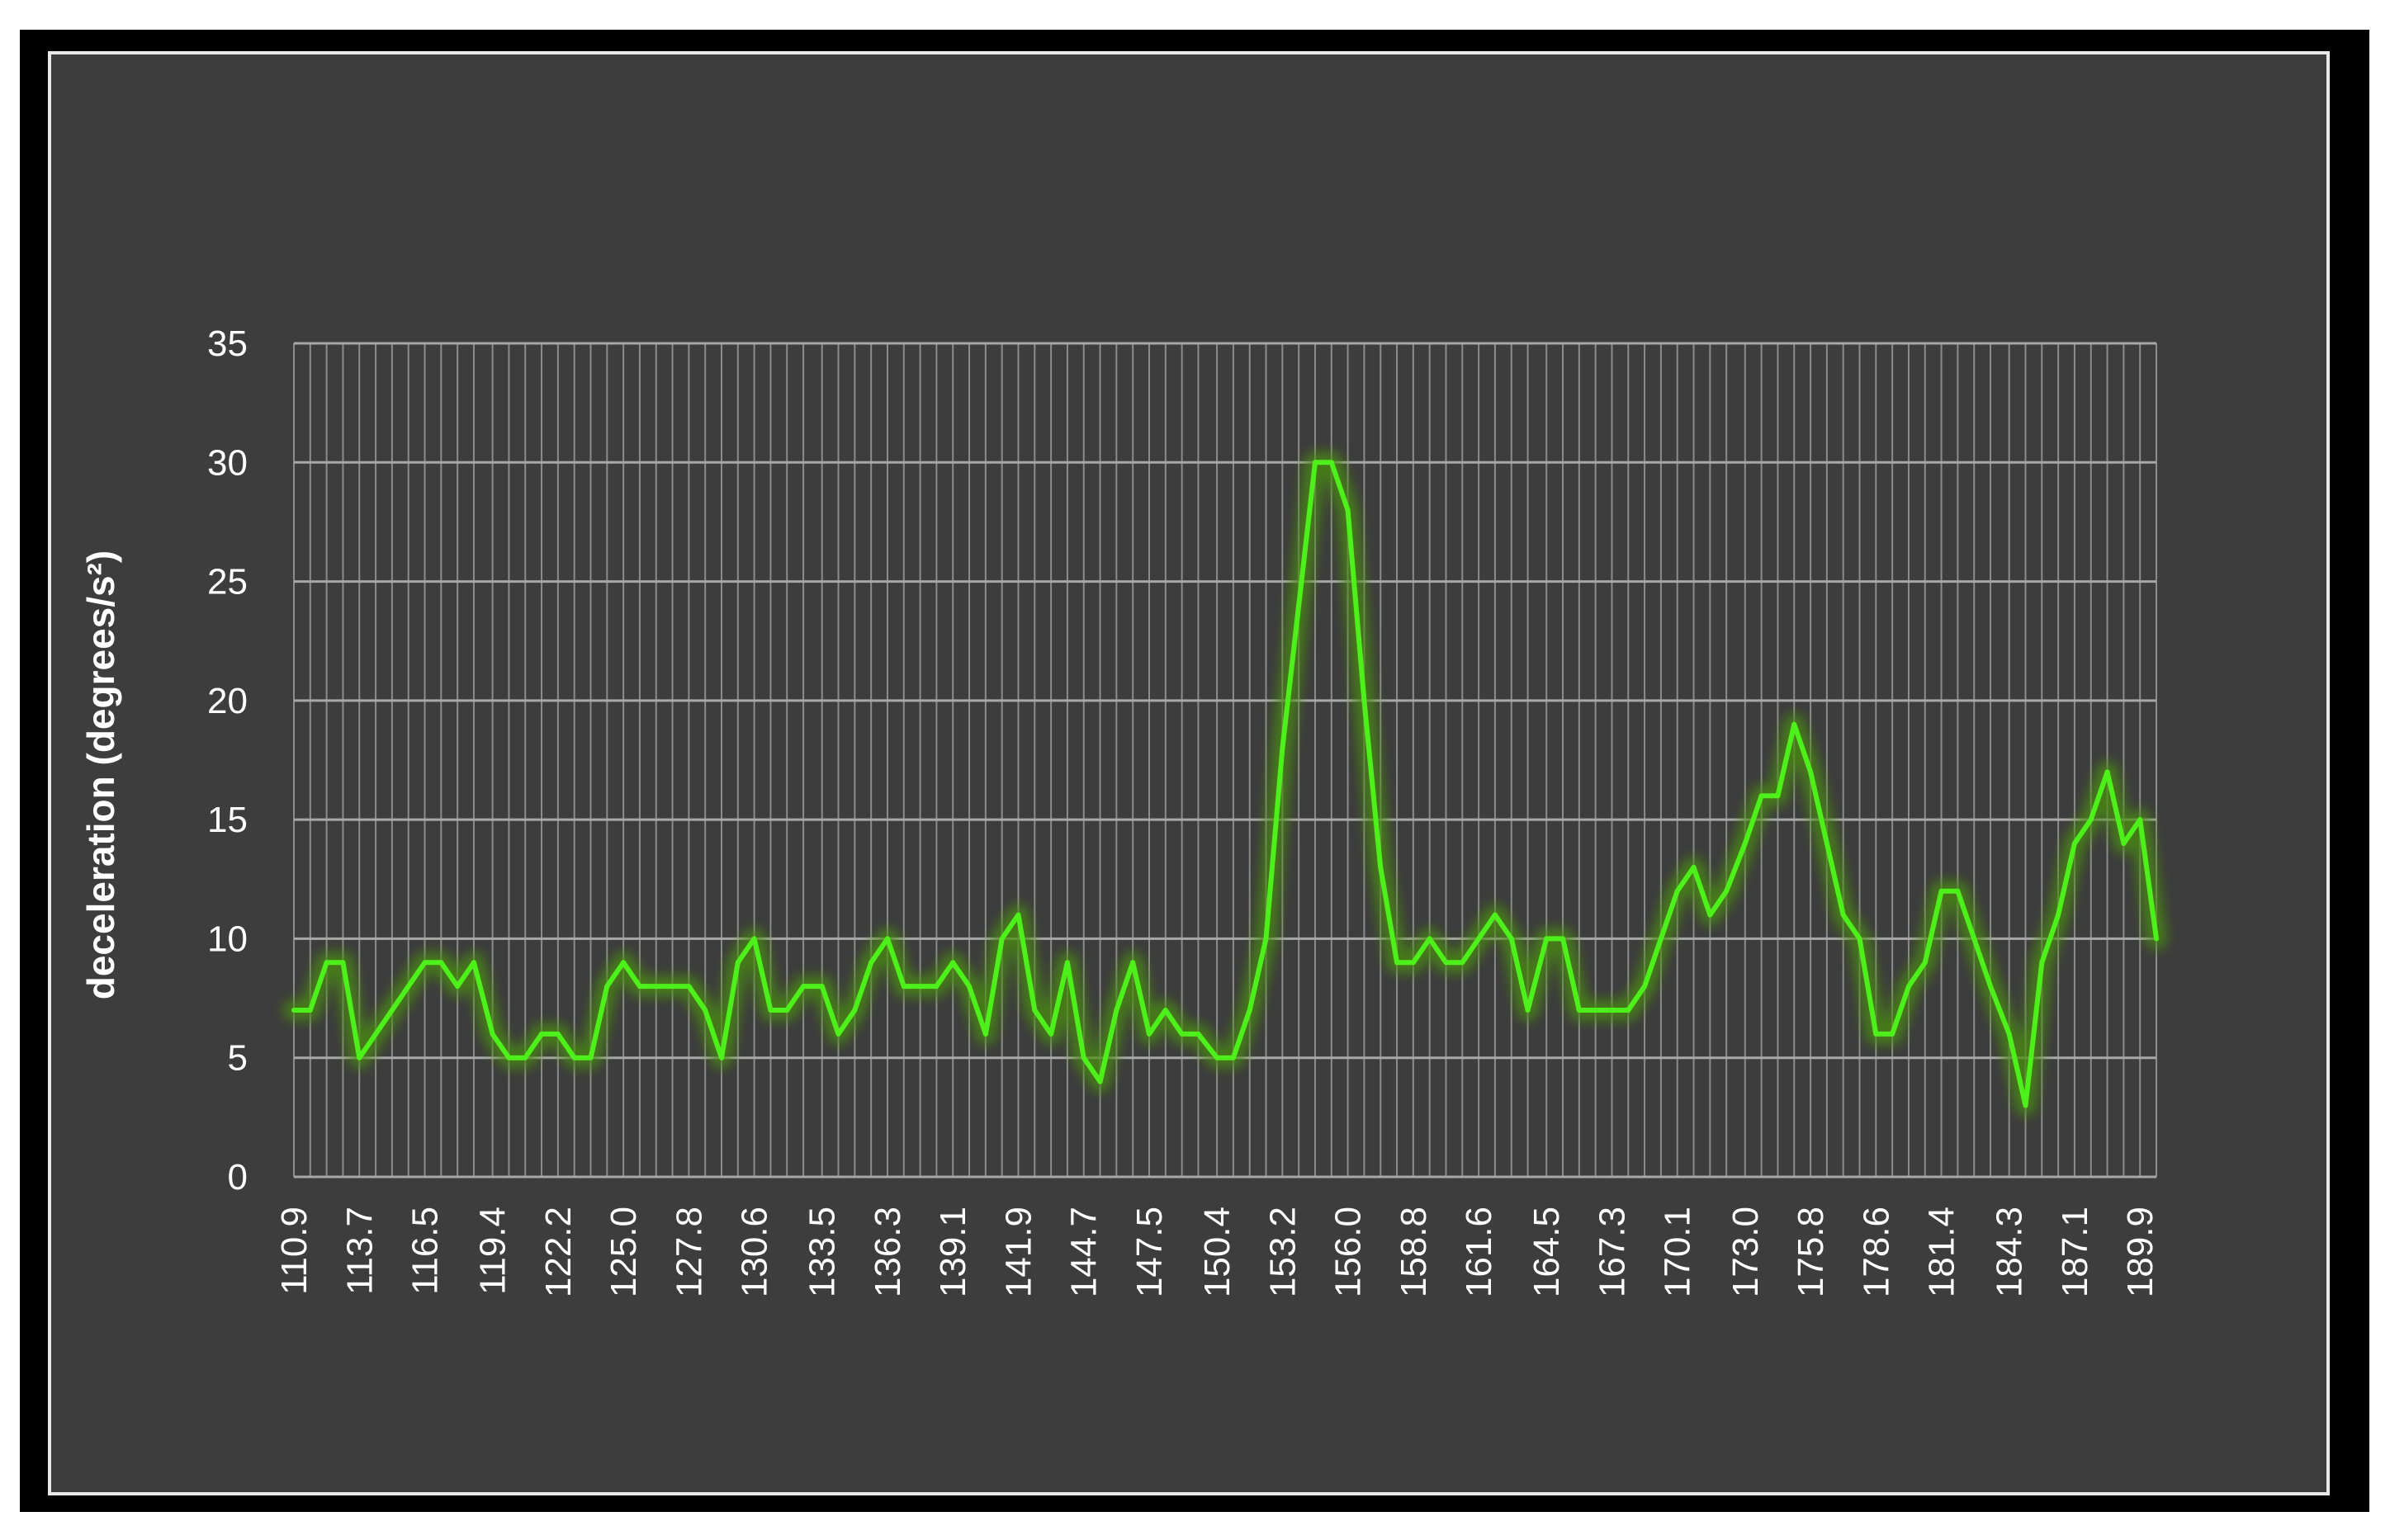  What do you see at coordinates (953, 1252) in the screenshot?
I see `x-tick-label: 139.1` at bounding box center [953, 1252].